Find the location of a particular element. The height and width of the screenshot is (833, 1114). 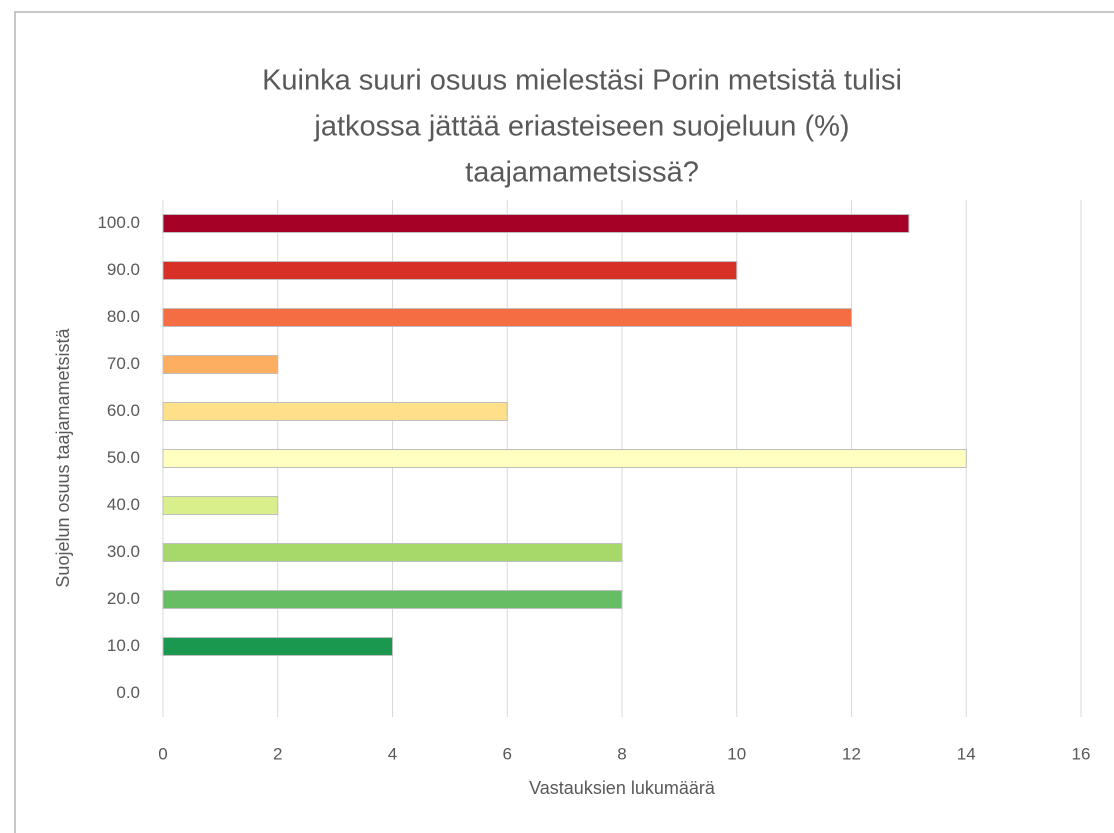

y-tick-label: 60.0 is located at coordinates (123, 410).